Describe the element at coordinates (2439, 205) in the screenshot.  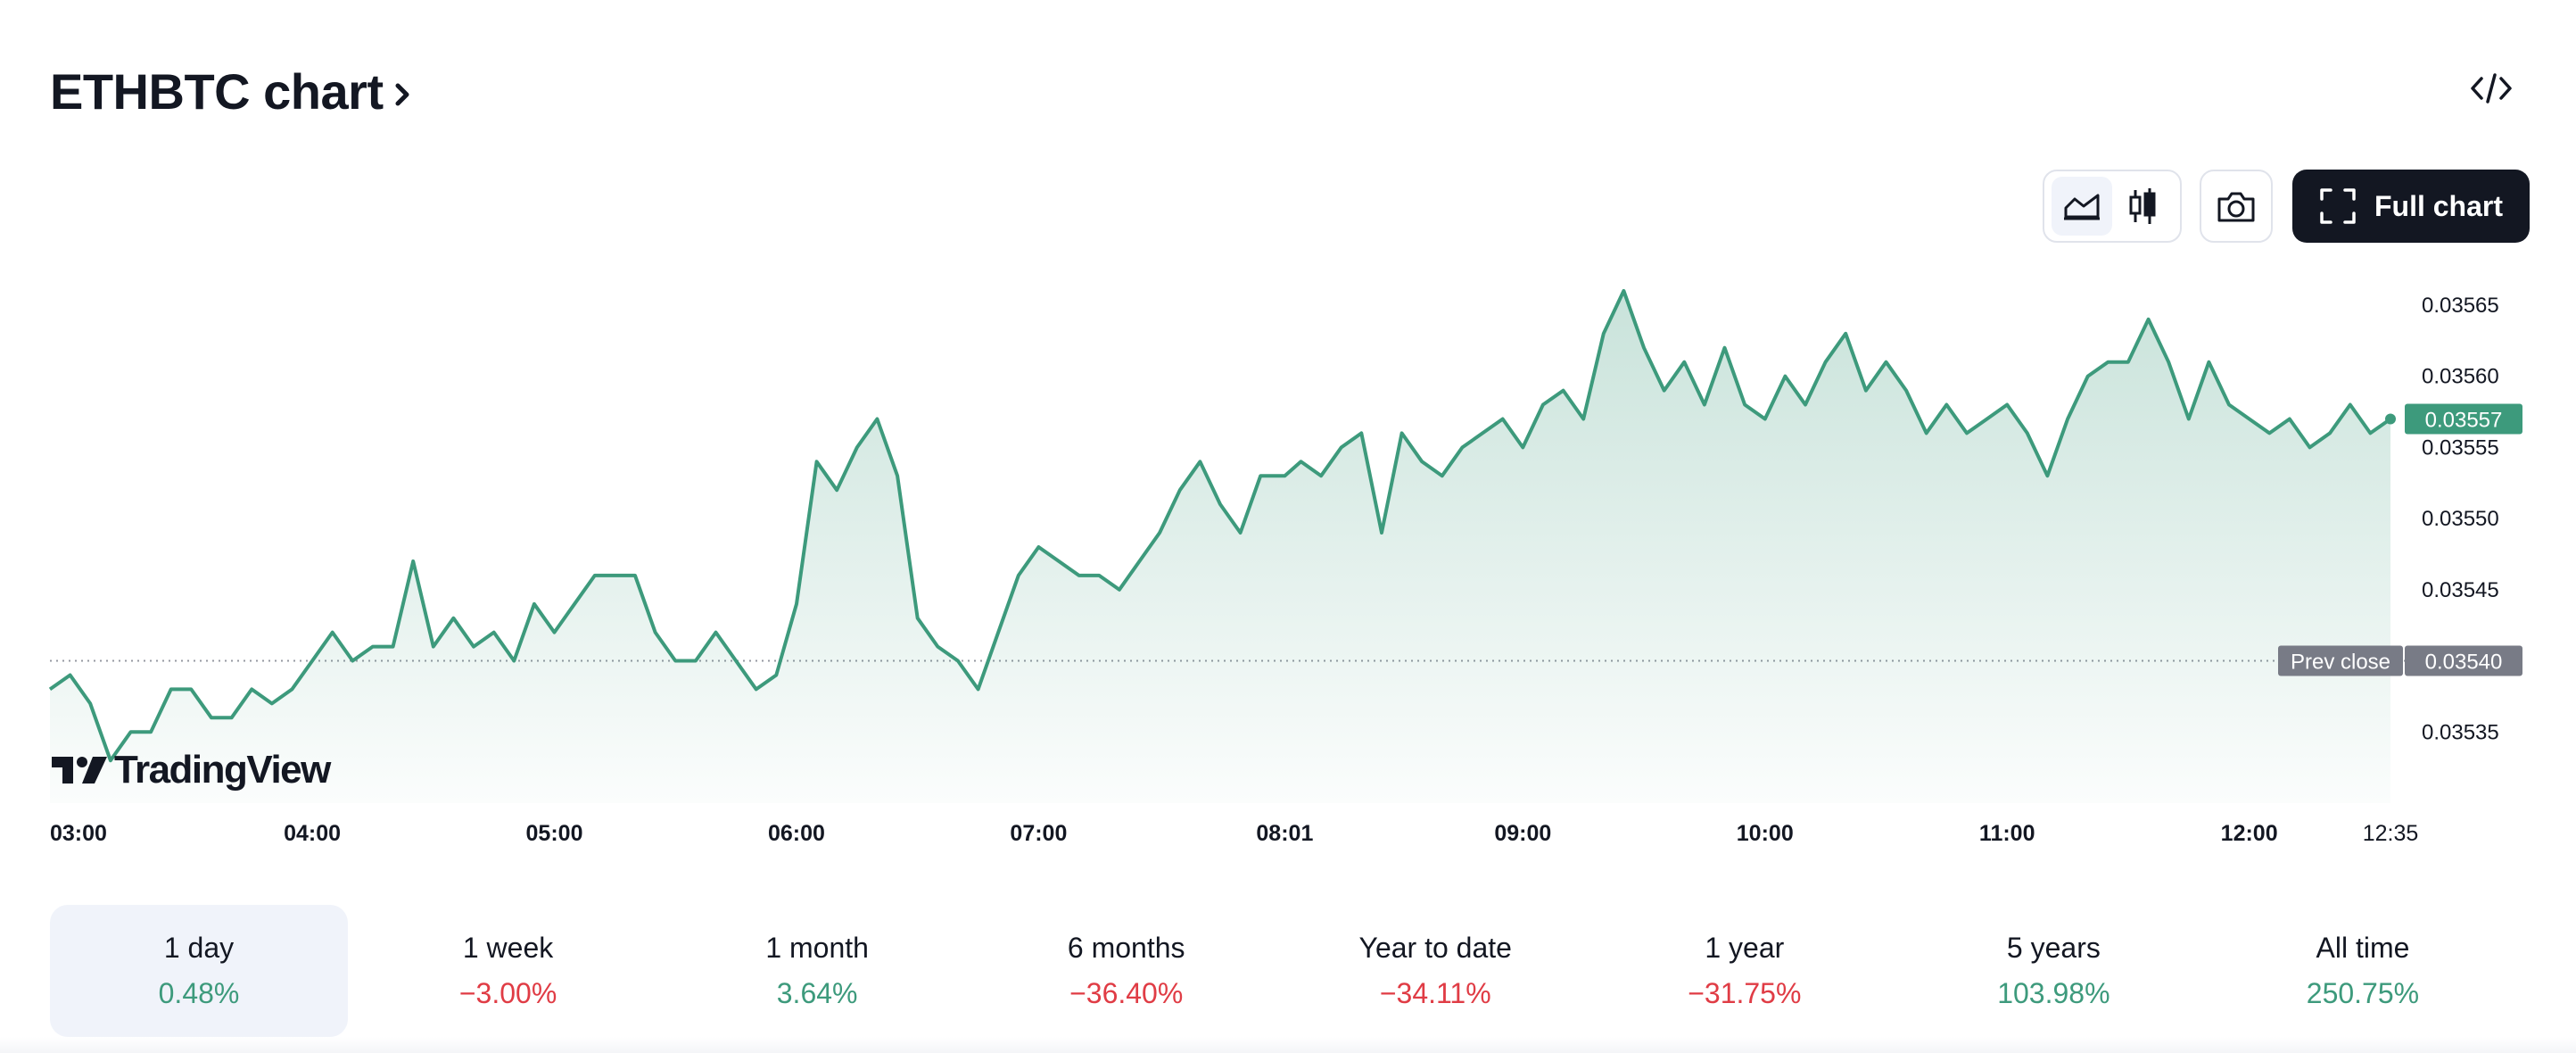
I see `full-chart-label: Full chart` at that location.